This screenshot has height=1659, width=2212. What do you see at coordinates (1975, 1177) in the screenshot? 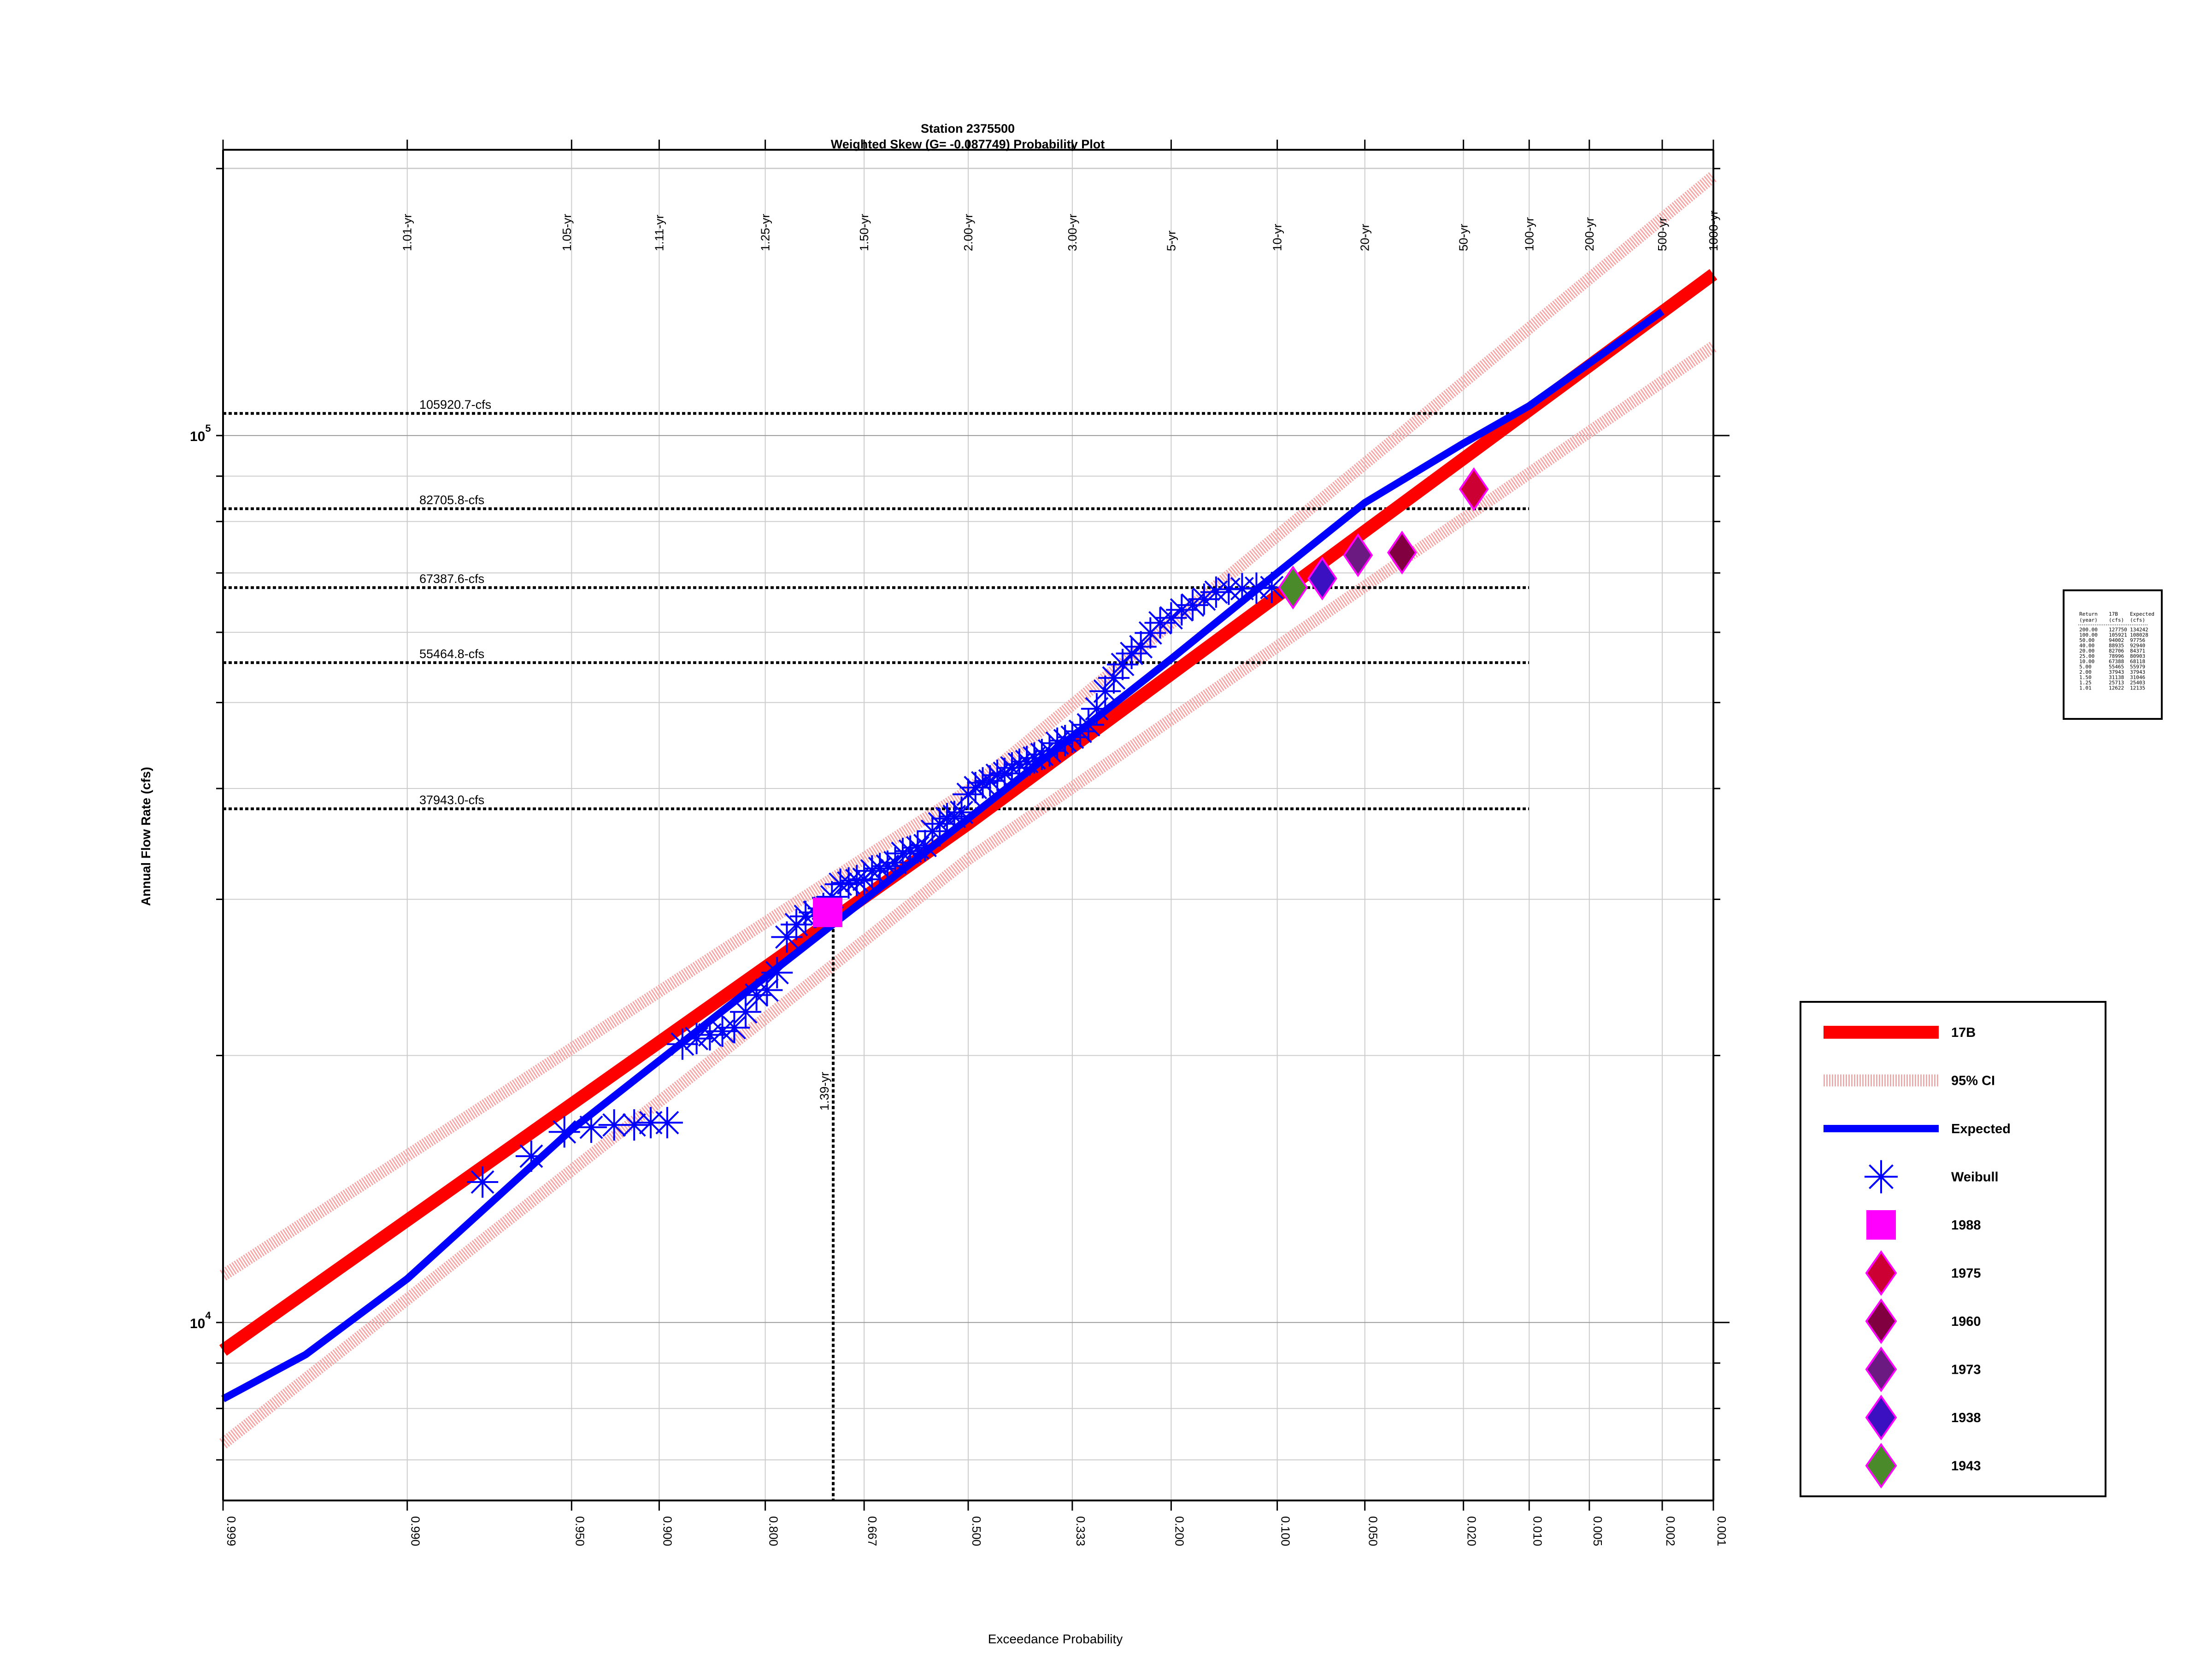
I see `legend-label: Weibull` at bounding box center [1975, 1177].